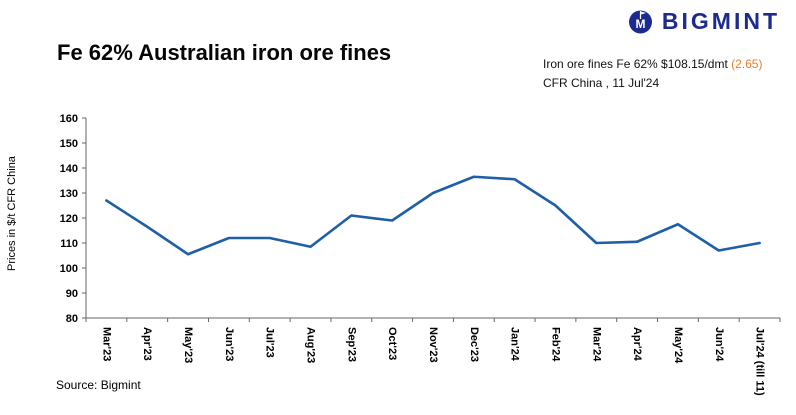 This screenshot has height=415, width=796. I want to click on svg-text: 110, so click(69, 244).